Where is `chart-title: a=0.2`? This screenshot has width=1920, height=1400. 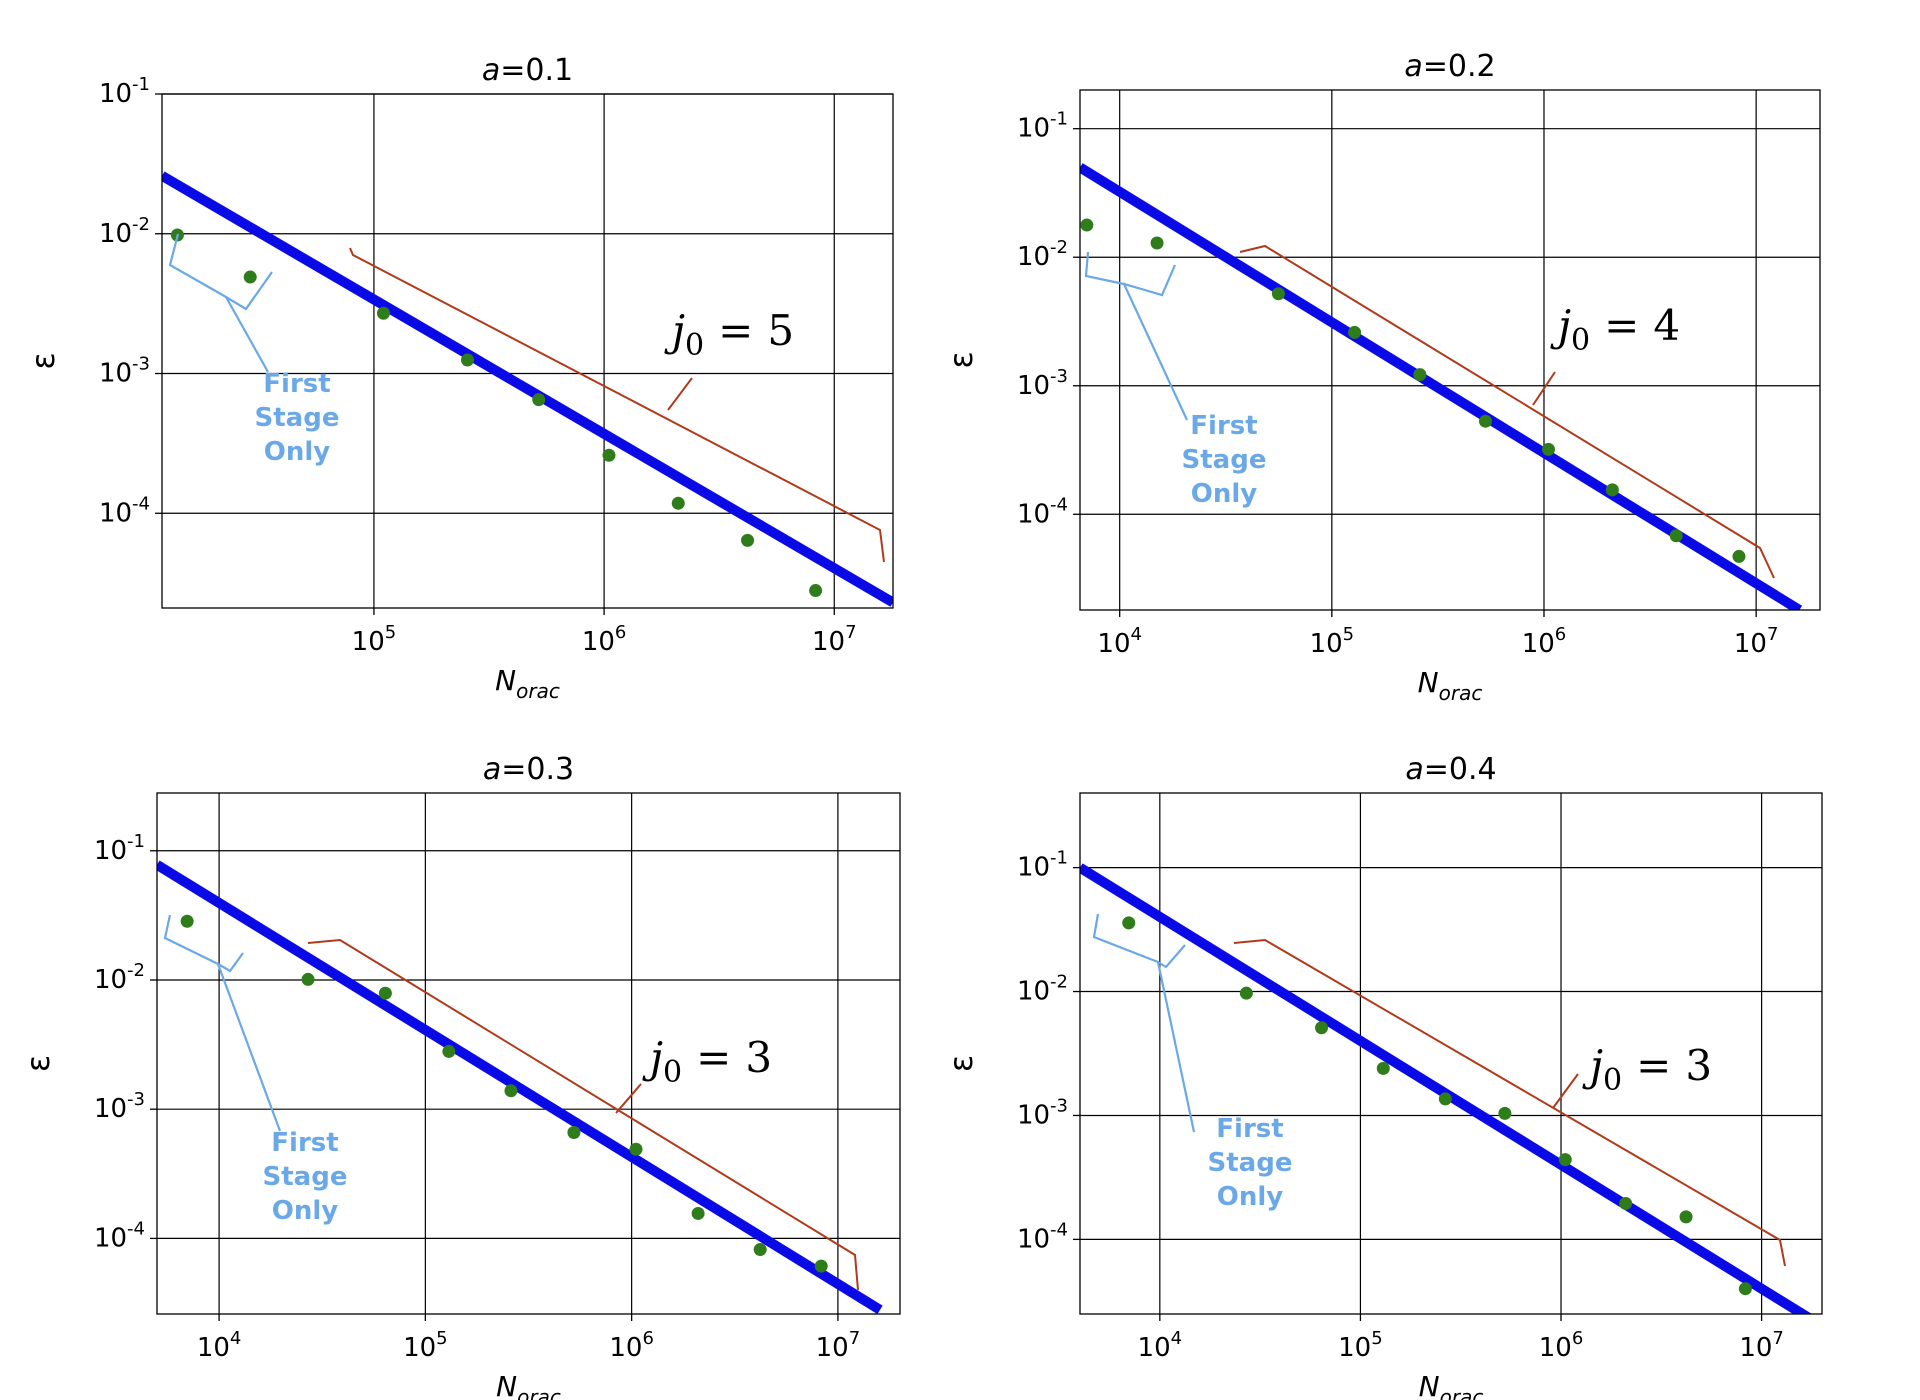
chart-title: a=0.2 is located at coordinates (1449, 66).